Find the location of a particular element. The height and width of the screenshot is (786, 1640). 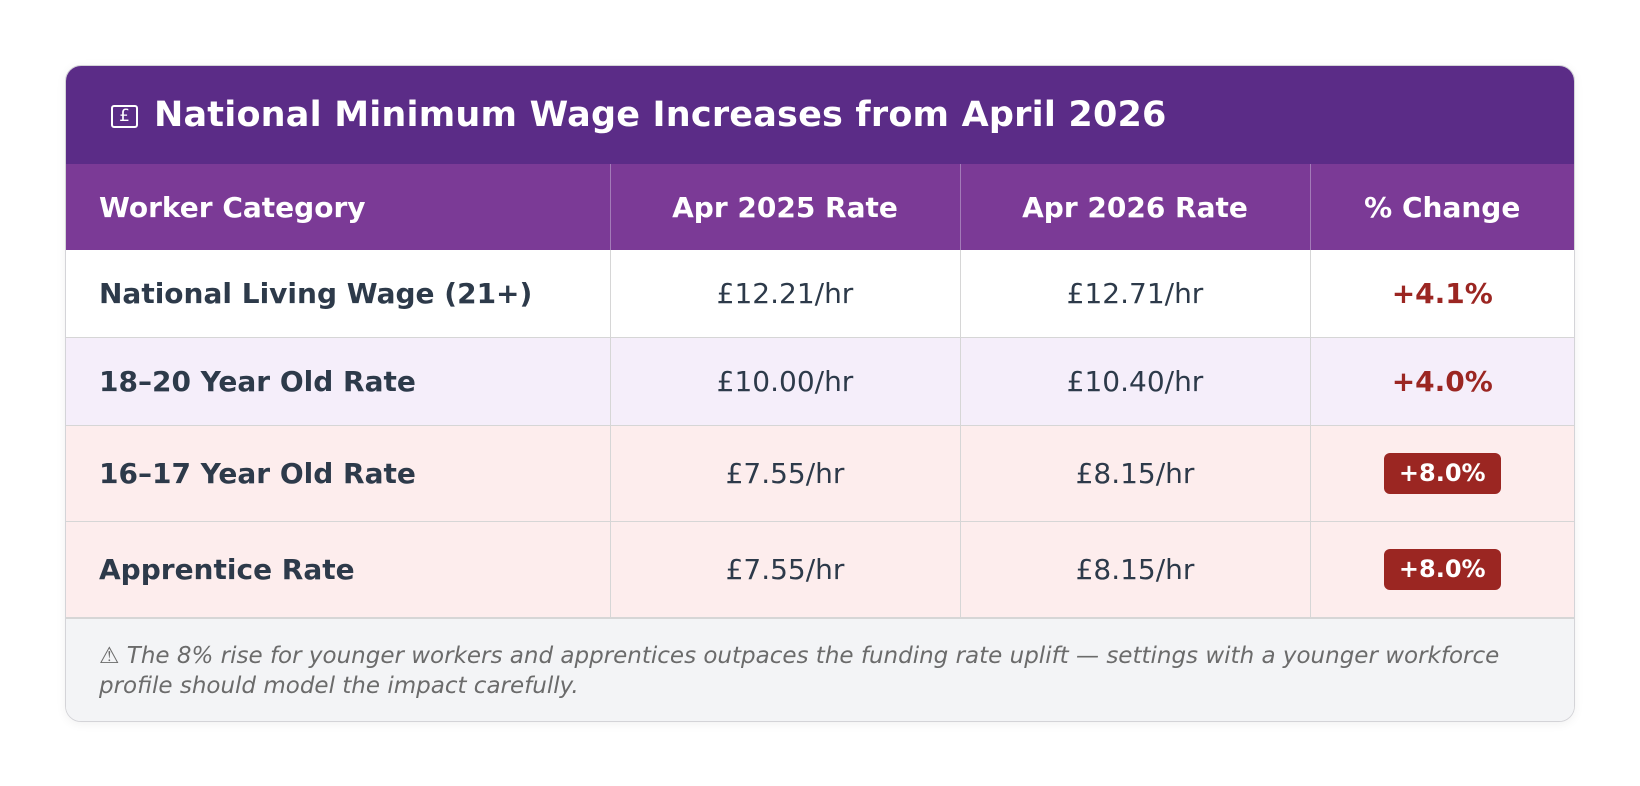

row-rate-2025: £12.21/hr is located at coordinates (784, 294).